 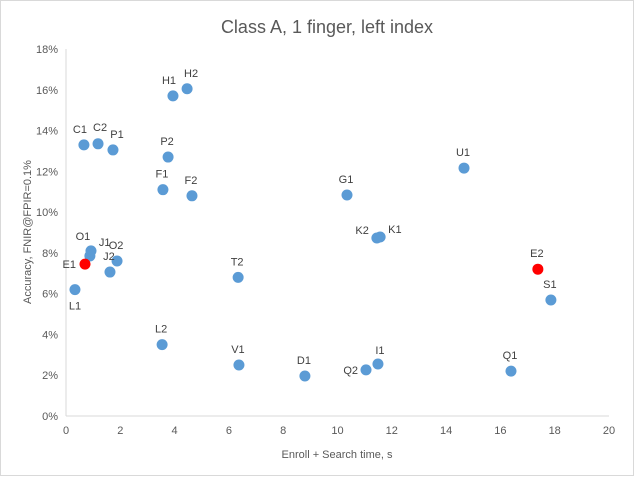 I want to click on data-label: S1, so click(x=549, y=285).